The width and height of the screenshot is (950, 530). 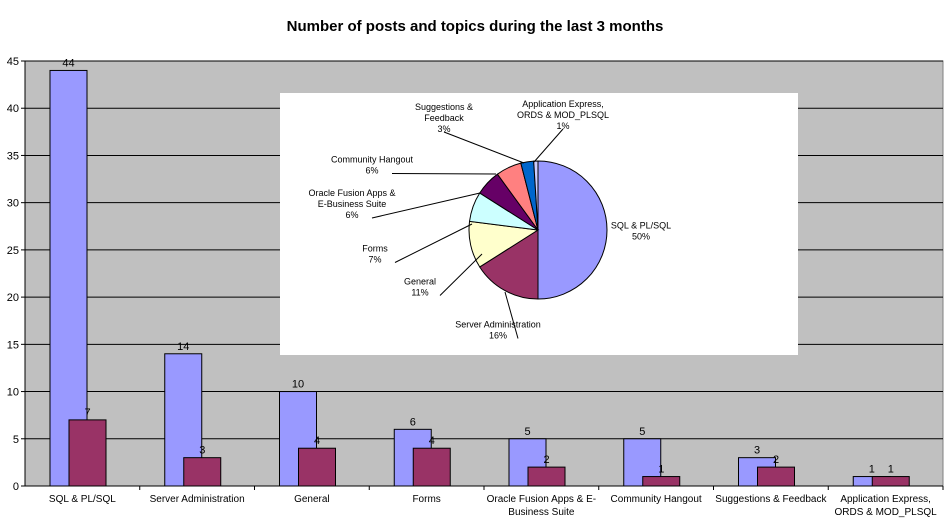 I want to click on pie-slice-label: Application Express,, so click(x=563, y=104).